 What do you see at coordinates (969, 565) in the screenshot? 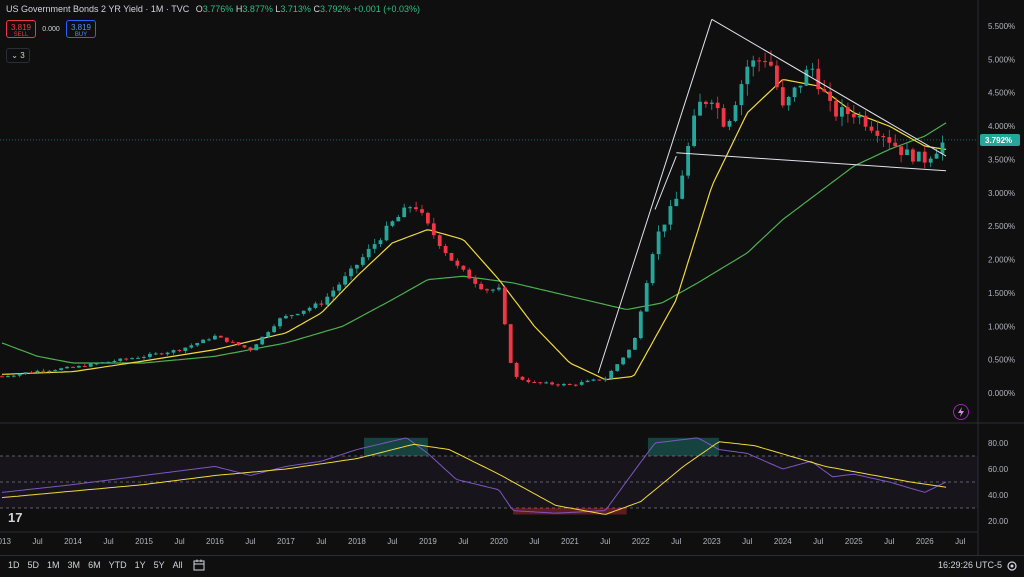
I see `clock-timezone: 16:29:26 UTC-5` at bounding box center [969, 565].